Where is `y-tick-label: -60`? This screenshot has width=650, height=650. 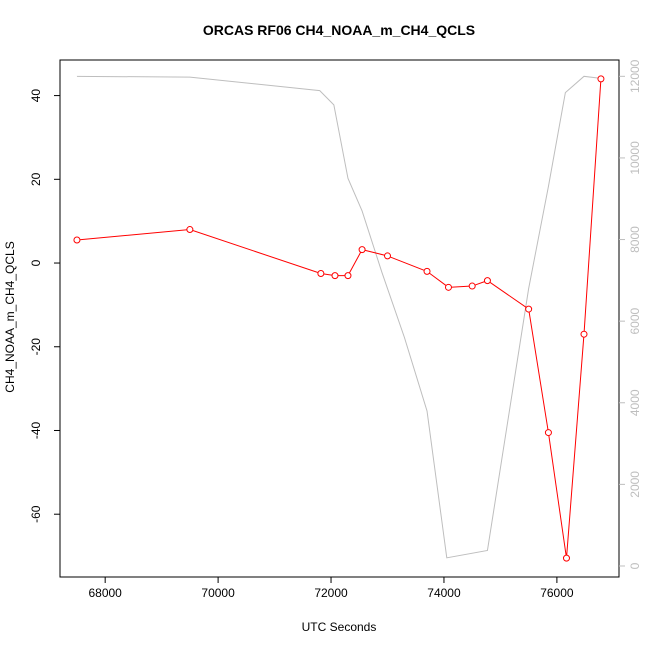 y-tick-label: -60 is located at coordinates (36, 514).